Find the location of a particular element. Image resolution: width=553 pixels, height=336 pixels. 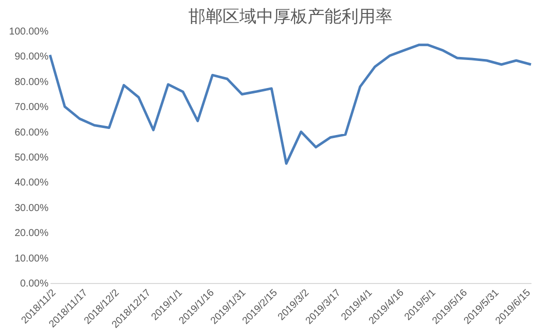

y-tick-label: 0.00% is located at coordinates (34, 284).